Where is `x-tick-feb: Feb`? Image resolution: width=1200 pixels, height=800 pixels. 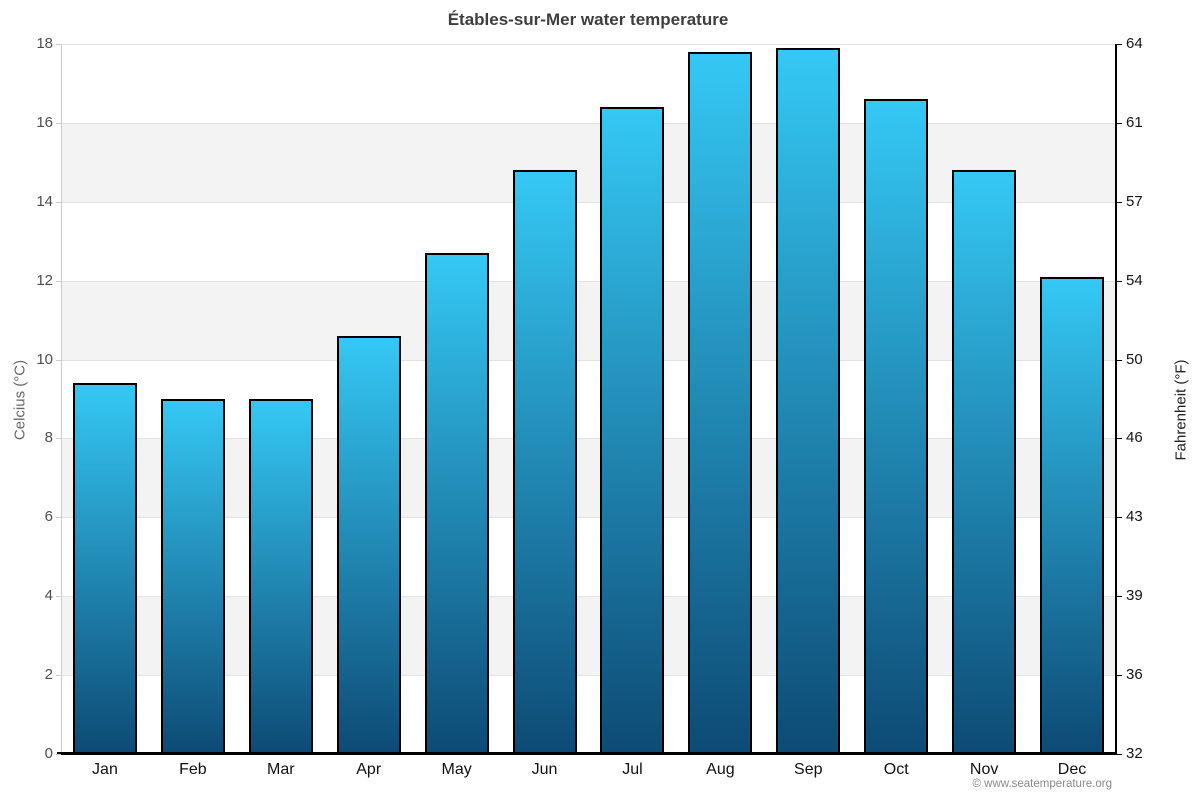 x-tick-feb: Feb is located at coordinates (193, 769).